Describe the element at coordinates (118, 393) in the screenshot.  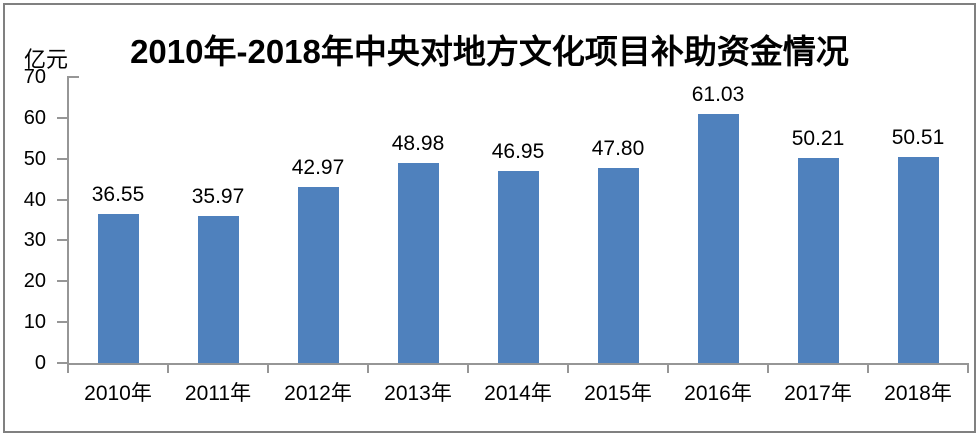
I see `x-tick-label: 2010年` at that location.